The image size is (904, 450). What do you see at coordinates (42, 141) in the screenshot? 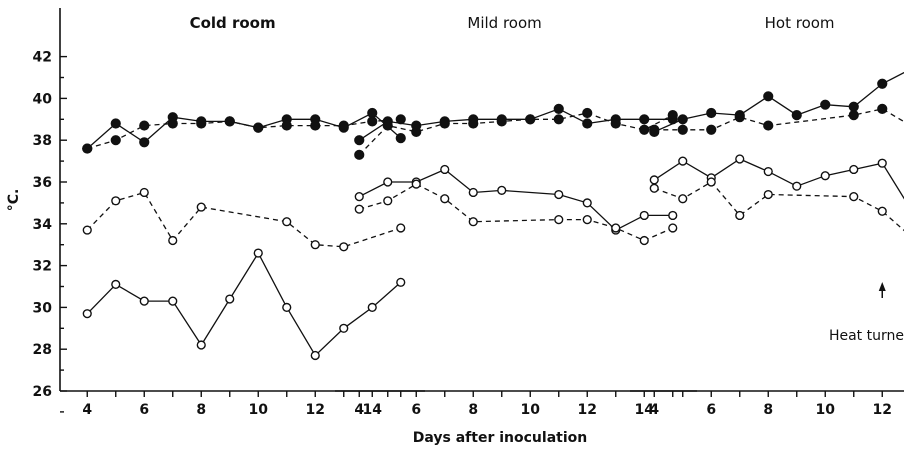
I see `y-tick-label: 38` at bounding box center [42, 141].